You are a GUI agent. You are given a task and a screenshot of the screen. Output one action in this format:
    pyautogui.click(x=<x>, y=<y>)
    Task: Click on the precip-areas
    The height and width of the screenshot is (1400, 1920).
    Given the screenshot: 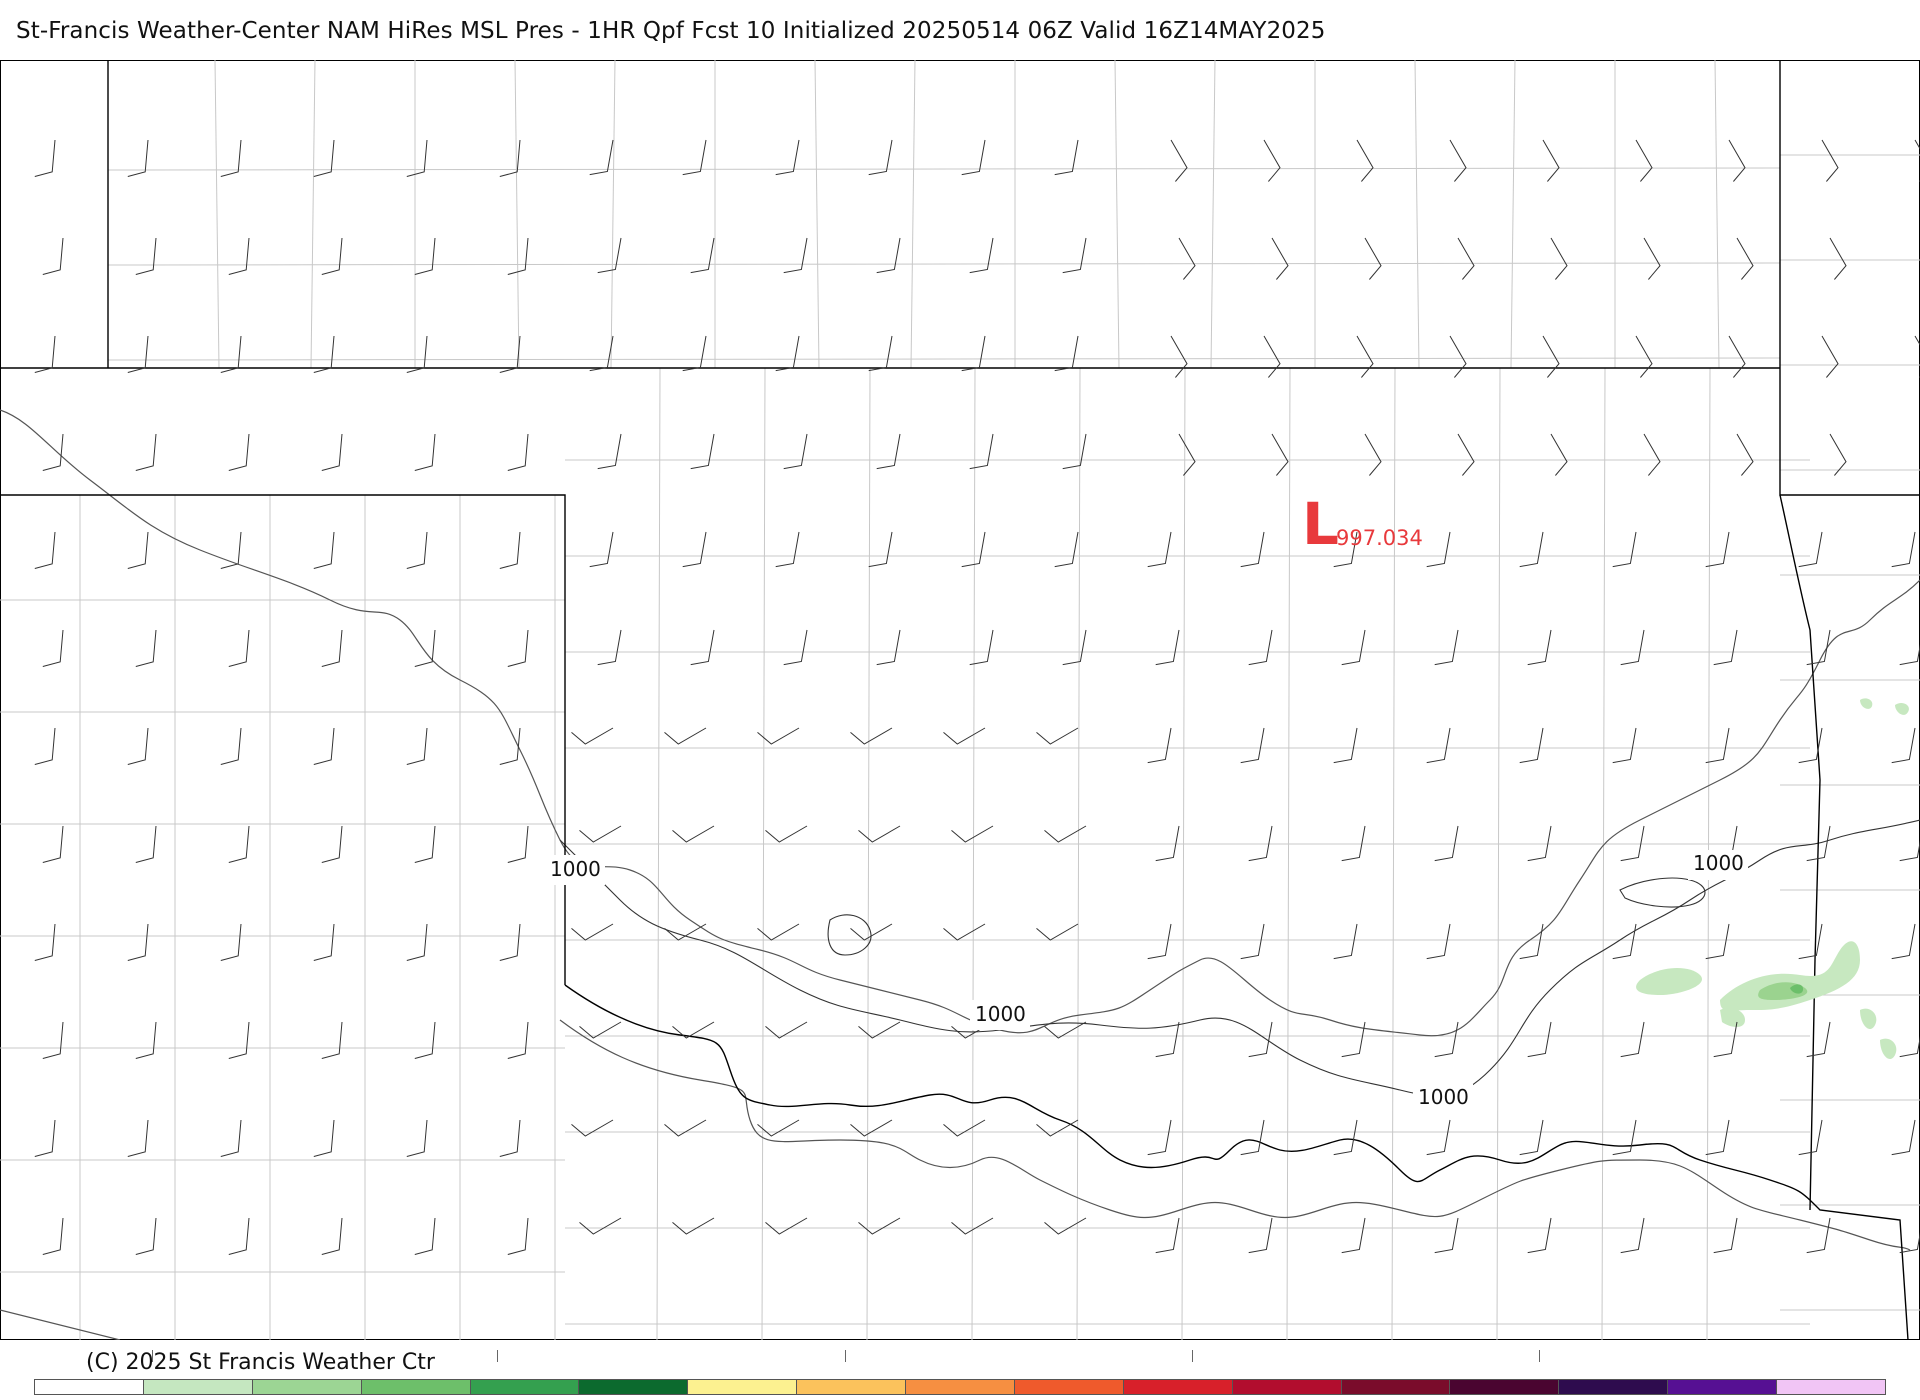 What is the action you would take?
    pyautogui.click(x=1772, y=879)
    